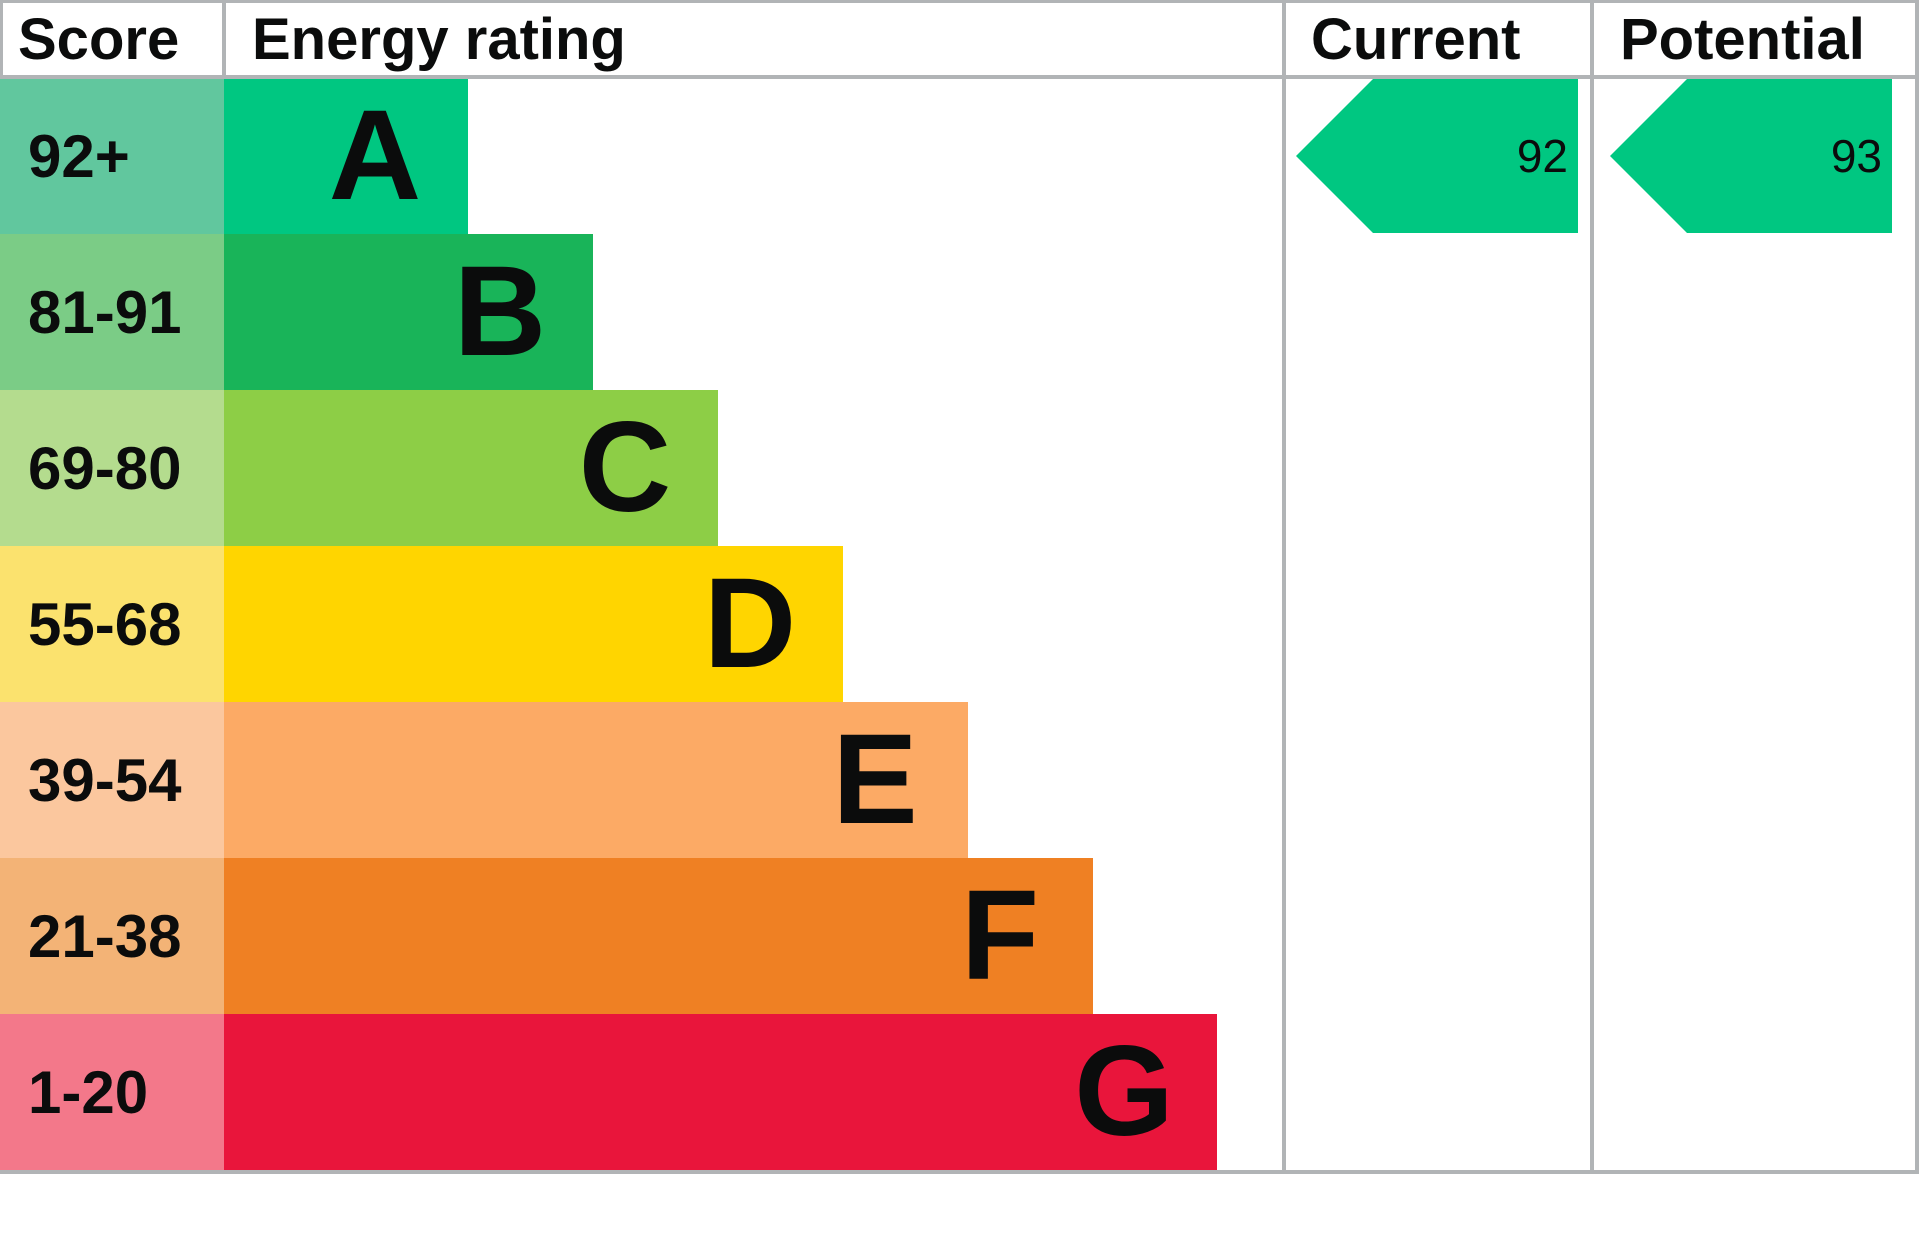 This screenshot has width=1920, height=1249. What do you see at coordinates (750, 623) in the screenshot?
I see `band-letter: D` at bounding box center [750, 623].